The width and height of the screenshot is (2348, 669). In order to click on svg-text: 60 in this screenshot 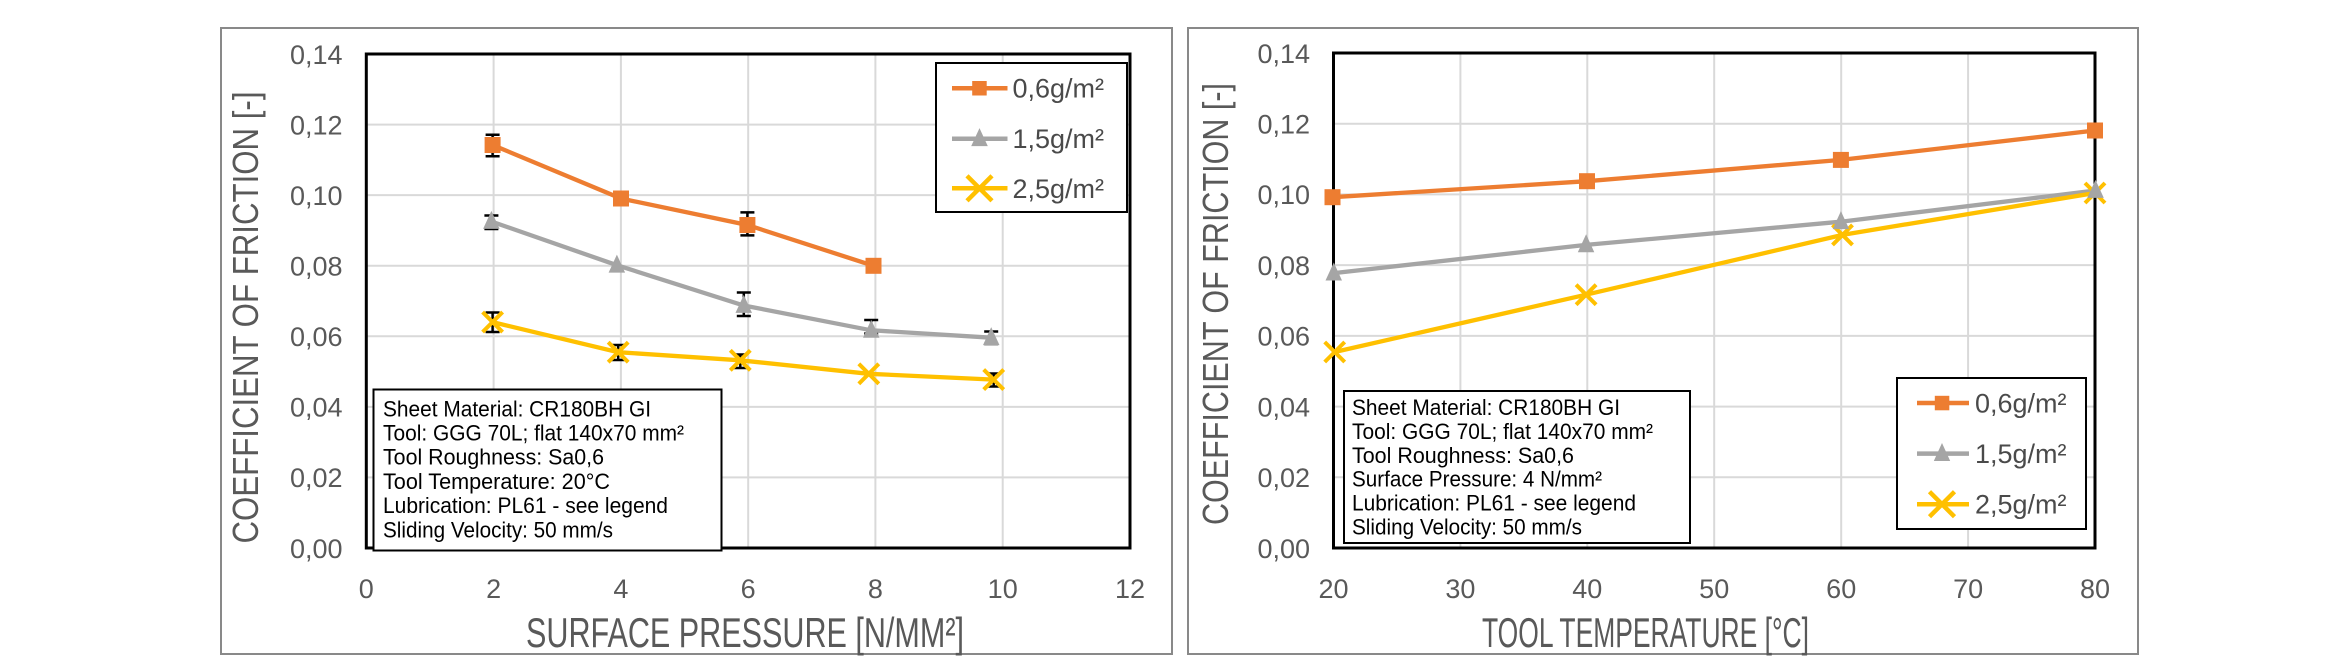, I will do `click(1841, 589)`.